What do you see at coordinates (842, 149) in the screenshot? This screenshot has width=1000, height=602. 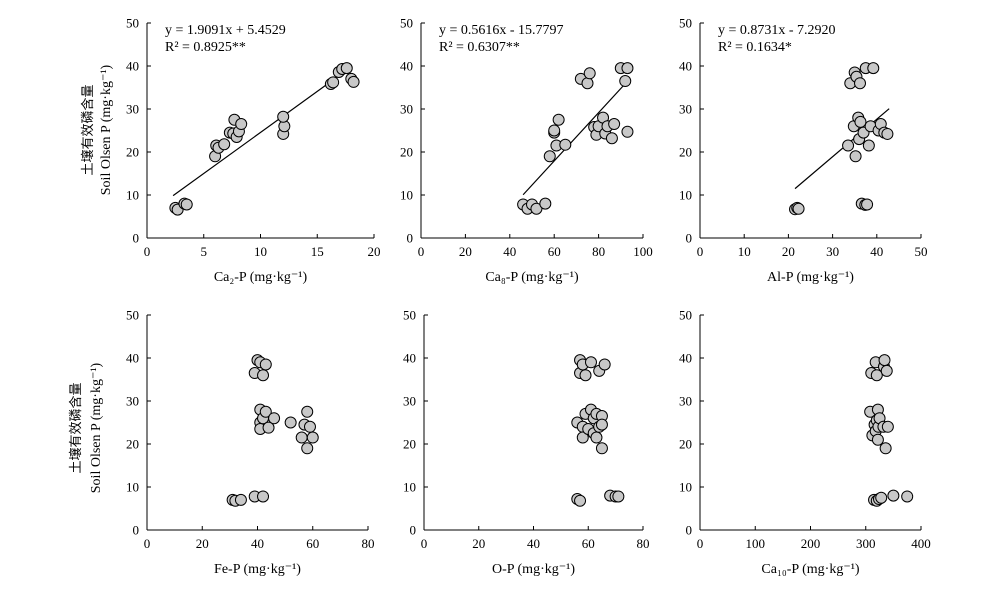 I see `regression-line` at bounding box center [842, 149].